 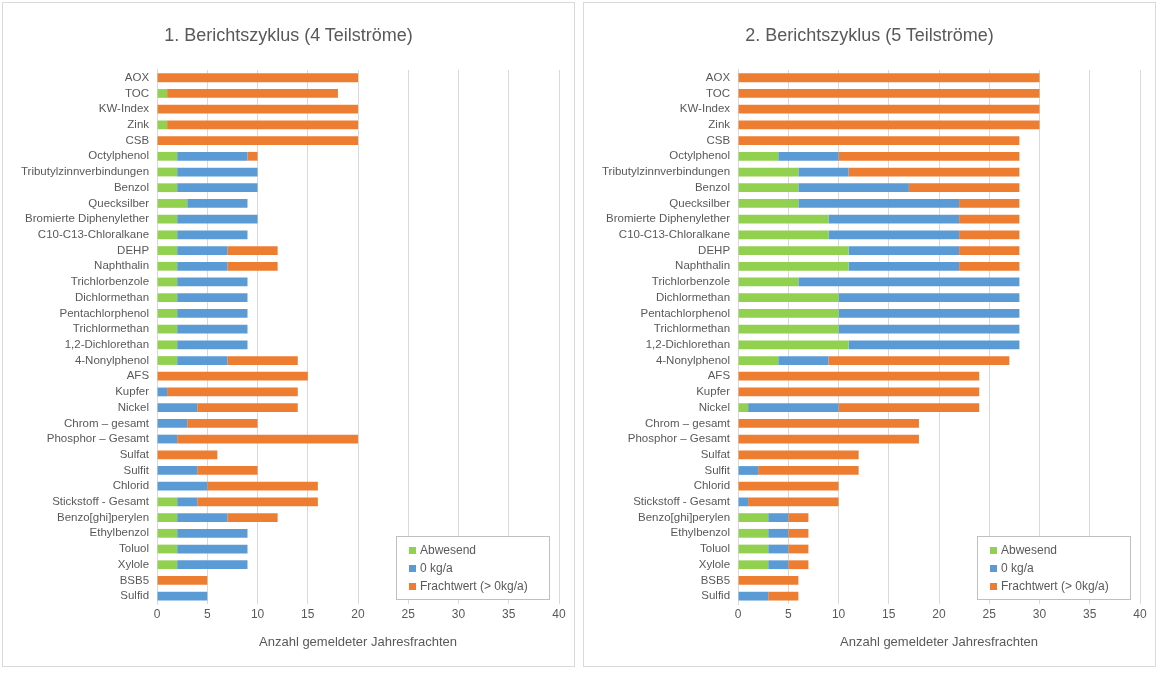 I want to click on y-tick-label: Trichlorbenzole, so click(x=691, y=281).